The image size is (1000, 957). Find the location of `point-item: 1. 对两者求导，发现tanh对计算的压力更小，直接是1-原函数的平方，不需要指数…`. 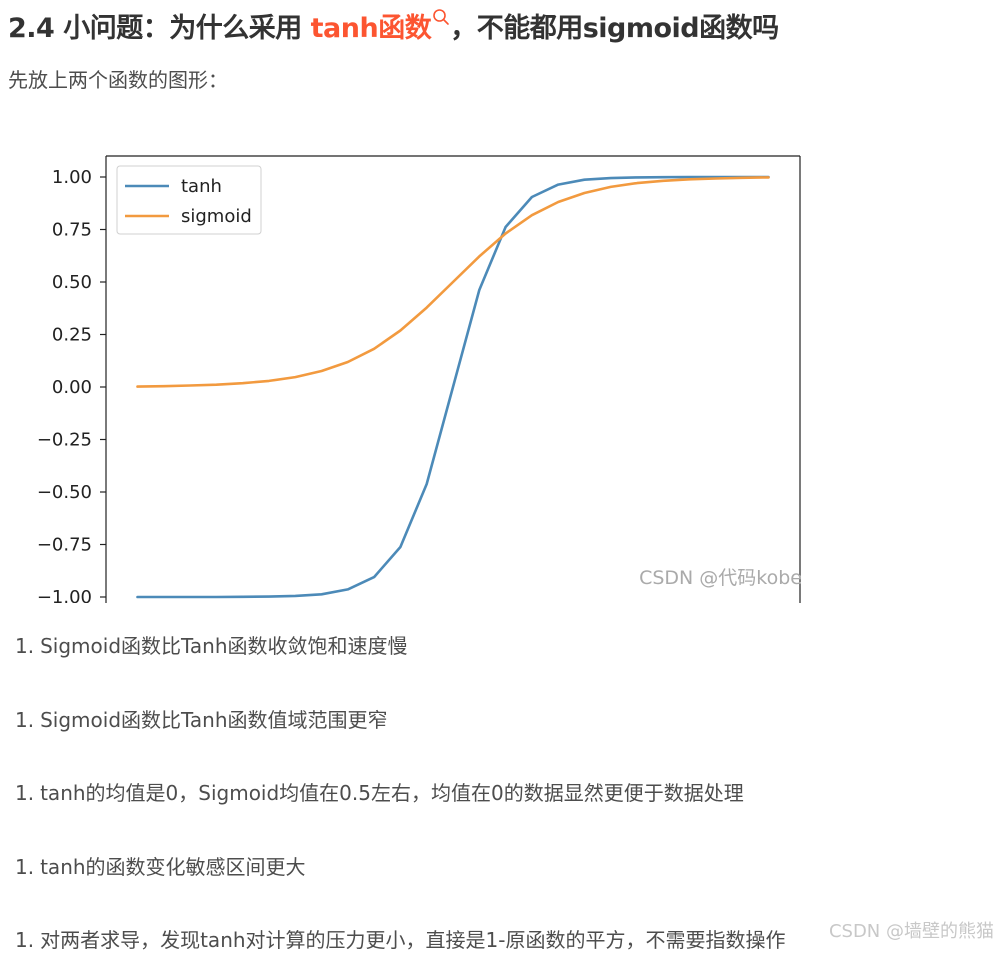

point-item: 1. 对两者求导，发现tanh对计算的压力更小，直接是1-原函数的平方，不需要指数… is located at coordinates (400, 938).